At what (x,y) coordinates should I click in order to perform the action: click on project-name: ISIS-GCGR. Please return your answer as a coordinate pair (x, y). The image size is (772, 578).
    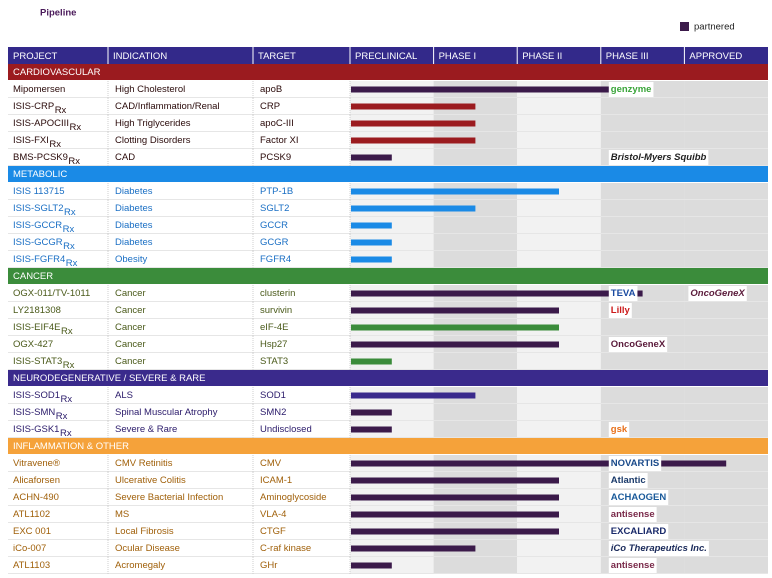
    Looking at the image, I should click on (38, 242).